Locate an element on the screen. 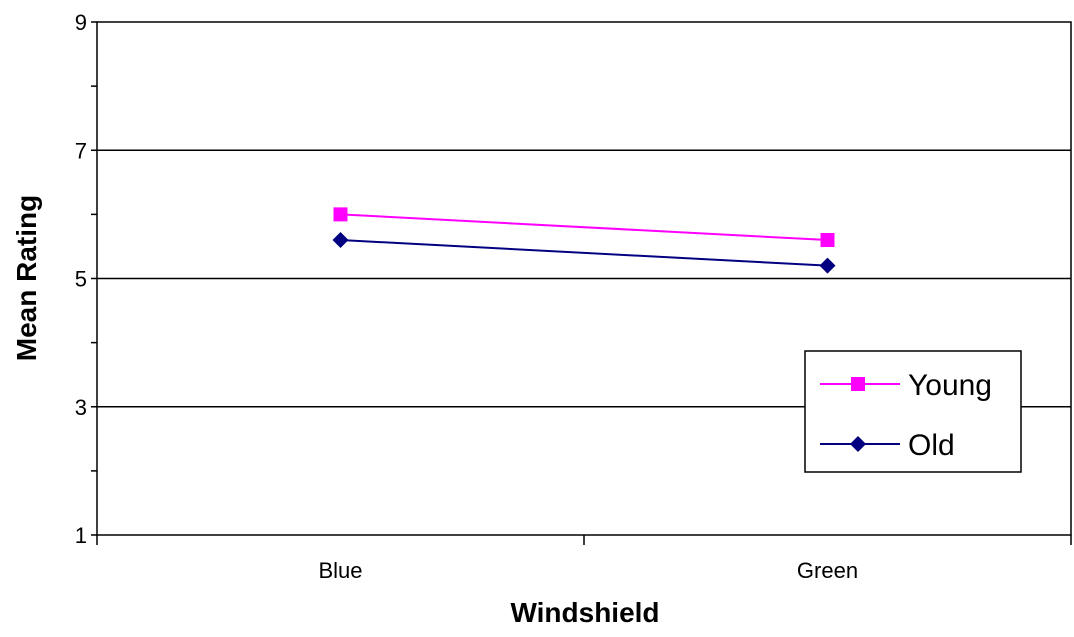 The width and height of the screenshot is (1074, 637). y-tick-label: 9 is located at coordinates (81, 22).